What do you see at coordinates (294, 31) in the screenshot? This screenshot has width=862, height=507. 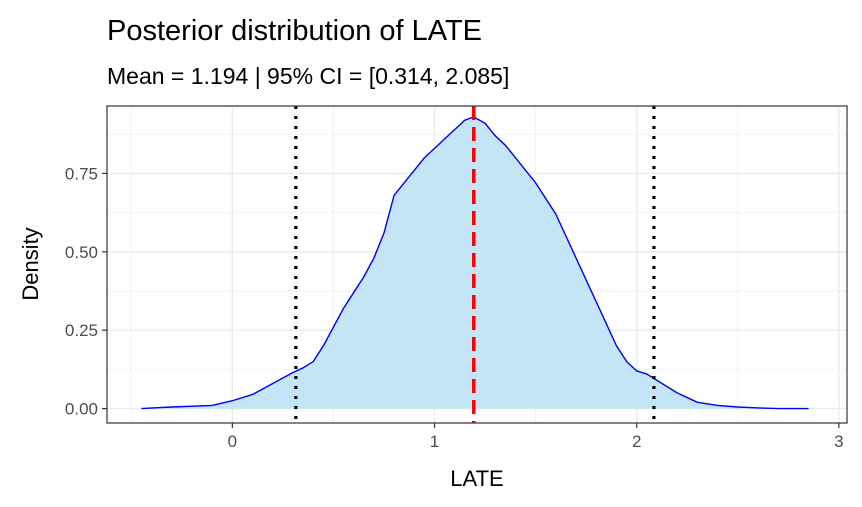 I see `chart-title: Posterior distribution of LATE` at bounding box center [294, 31].